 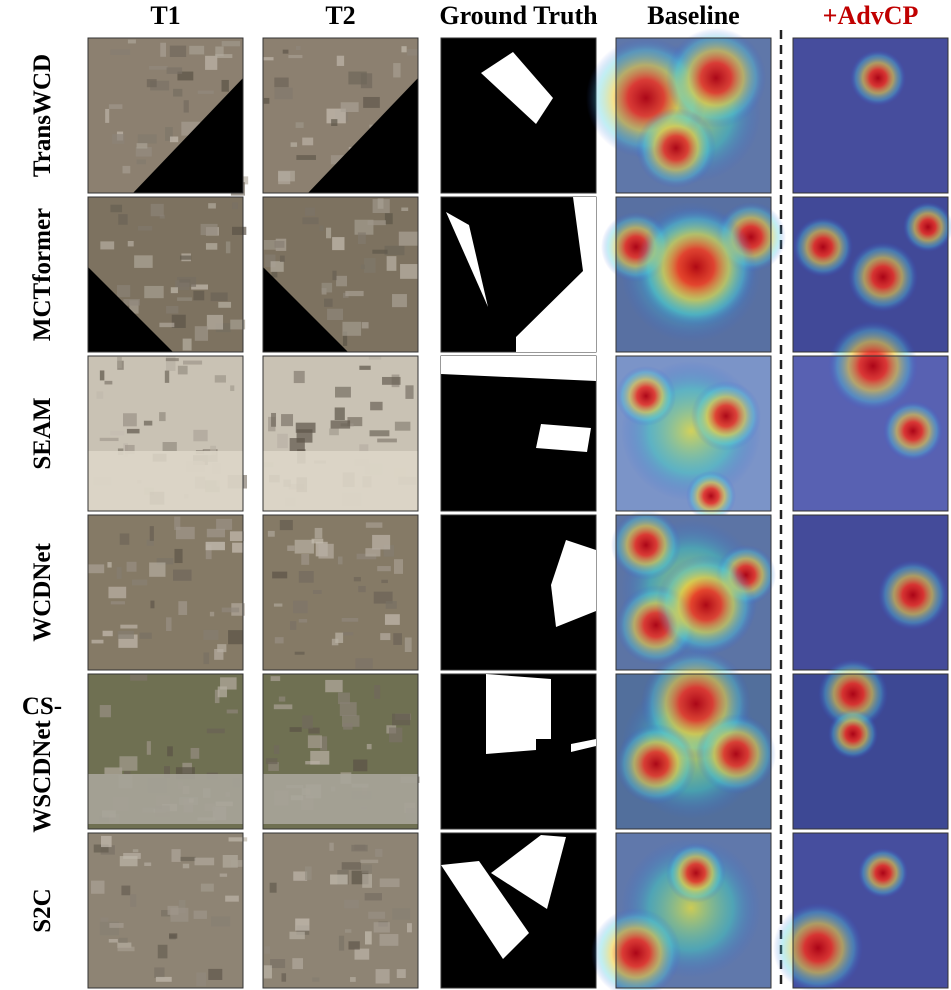 I want to click on column-header: Baseline, so click(x=693, y=15).